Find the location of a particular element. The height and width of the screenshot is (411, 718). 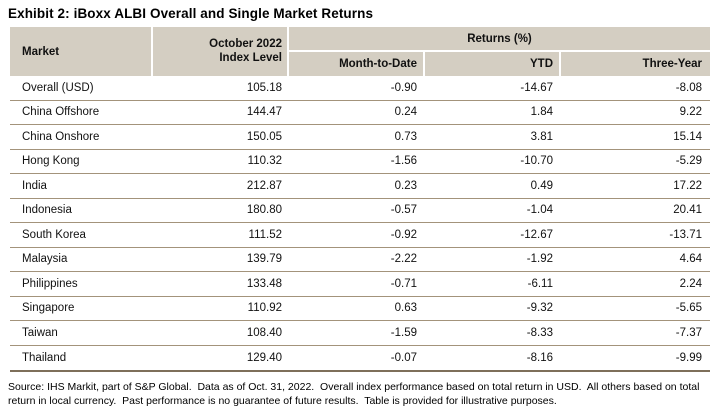

ytd-cell: -1.04 is located at coordinates (539, 210).